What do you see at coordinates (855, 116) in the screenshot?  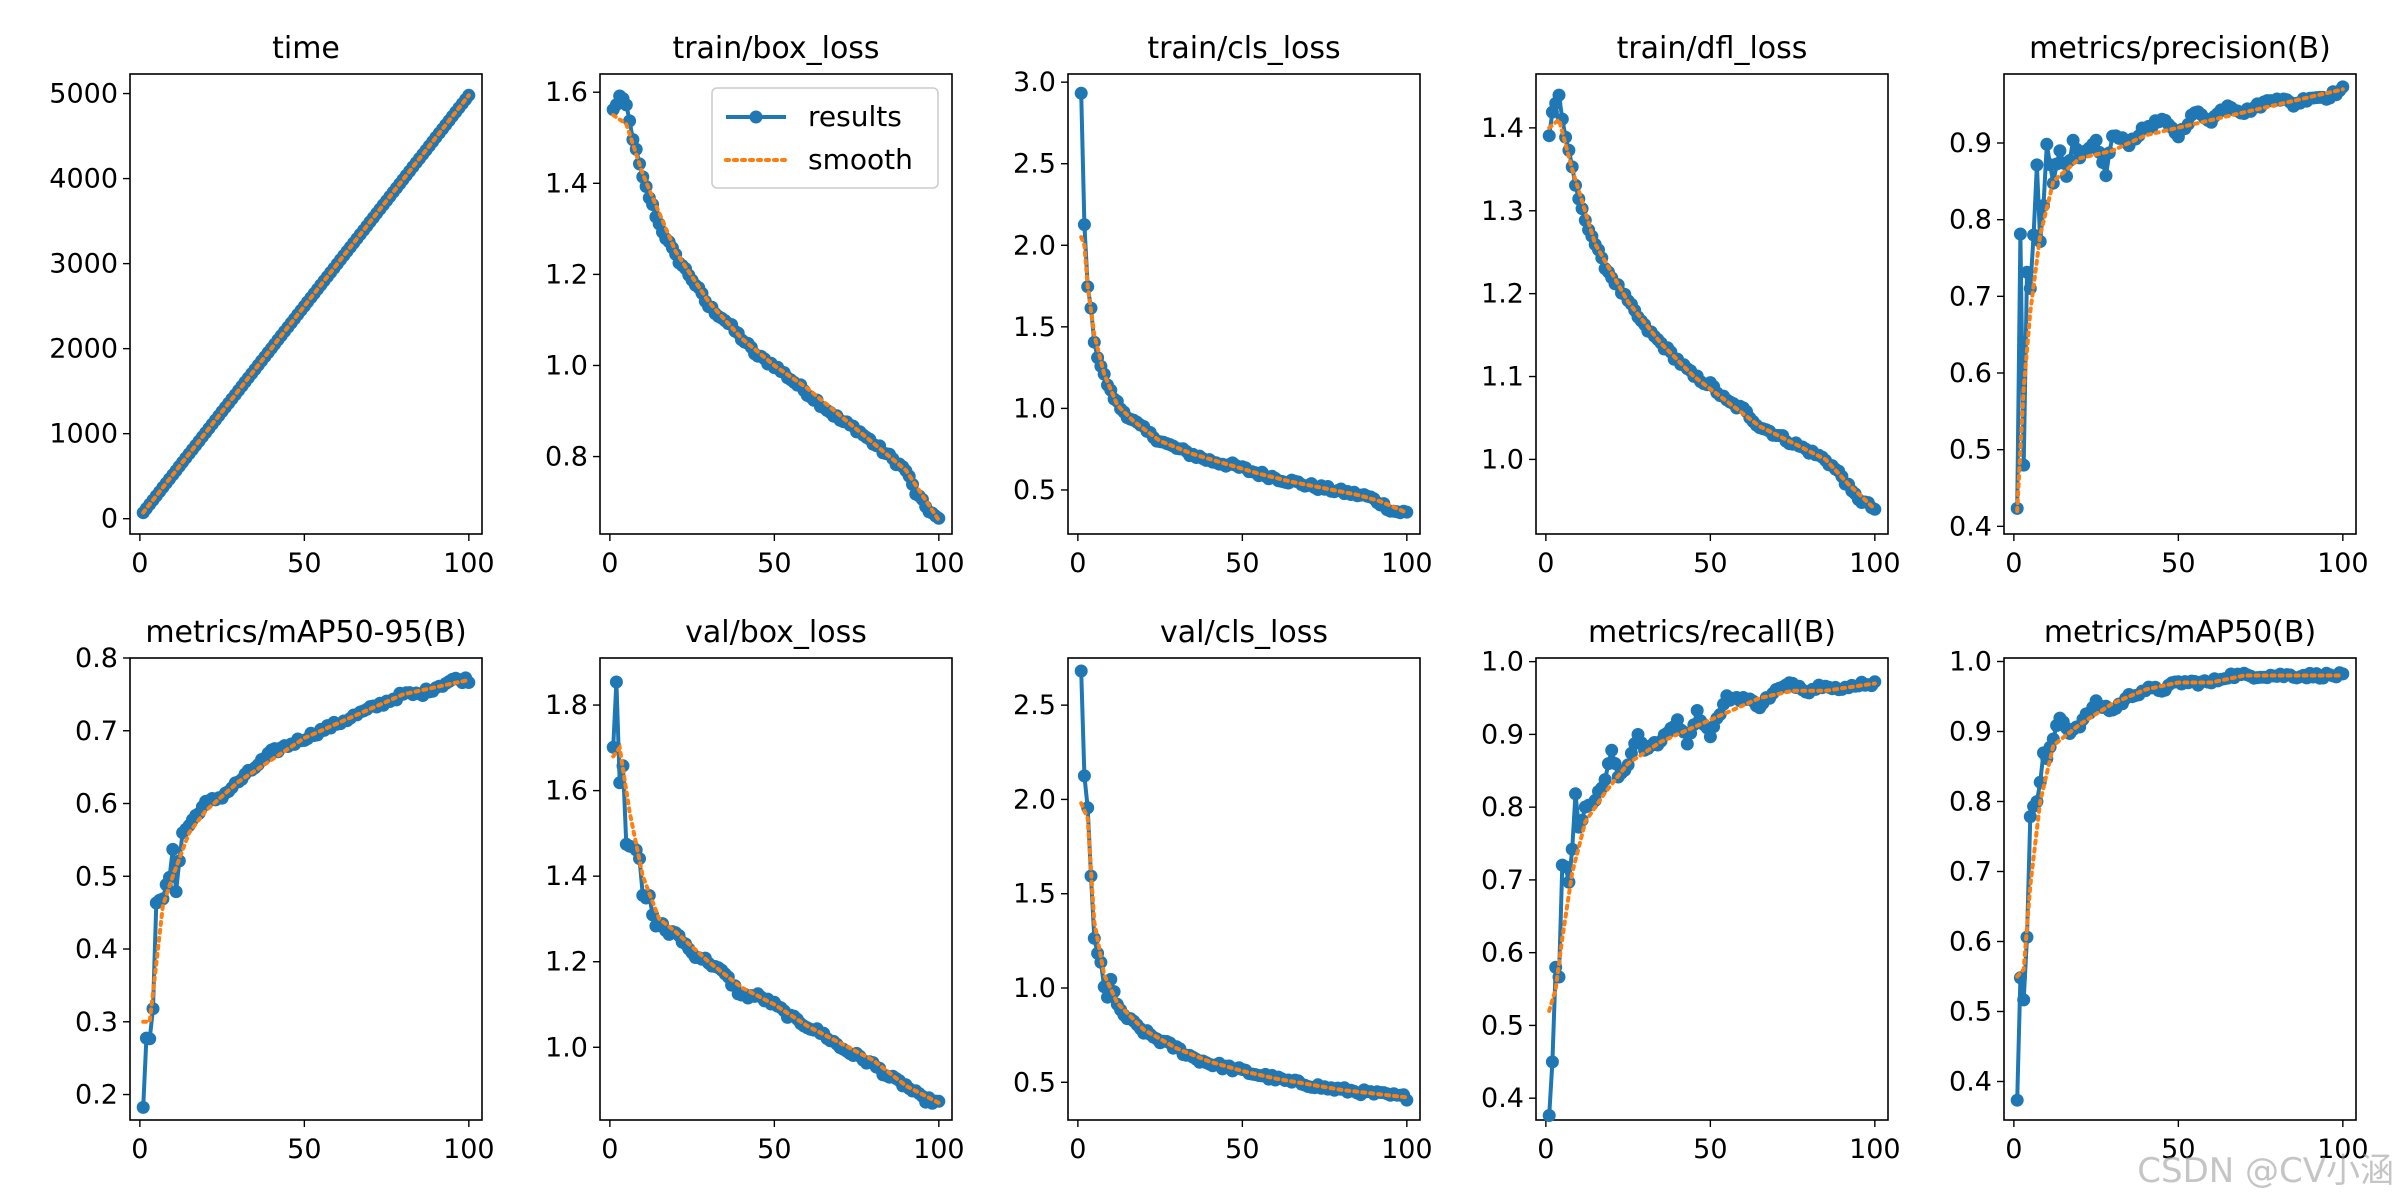 I see `legend-results-label: results` at bounding box center [855, 116].